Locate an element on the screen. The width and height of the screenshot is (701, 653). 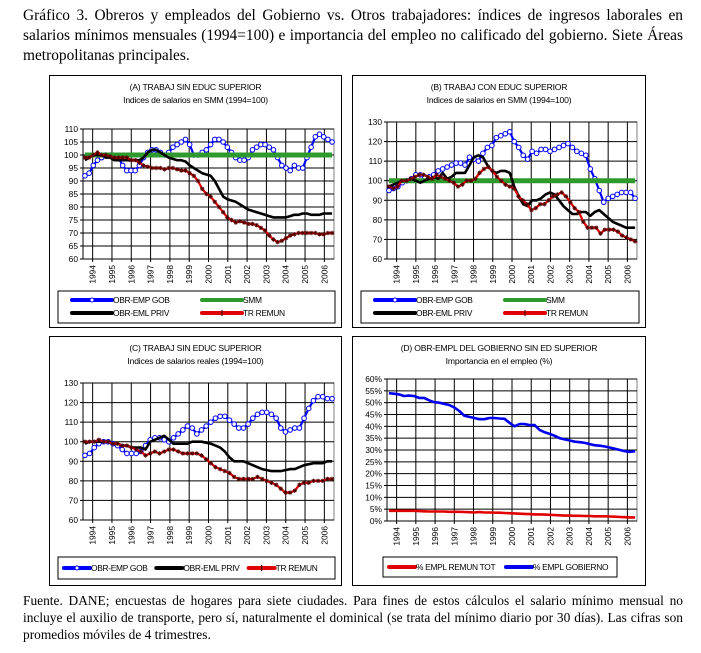
y-tick-label: 65 is located at coordinates (74, 246).